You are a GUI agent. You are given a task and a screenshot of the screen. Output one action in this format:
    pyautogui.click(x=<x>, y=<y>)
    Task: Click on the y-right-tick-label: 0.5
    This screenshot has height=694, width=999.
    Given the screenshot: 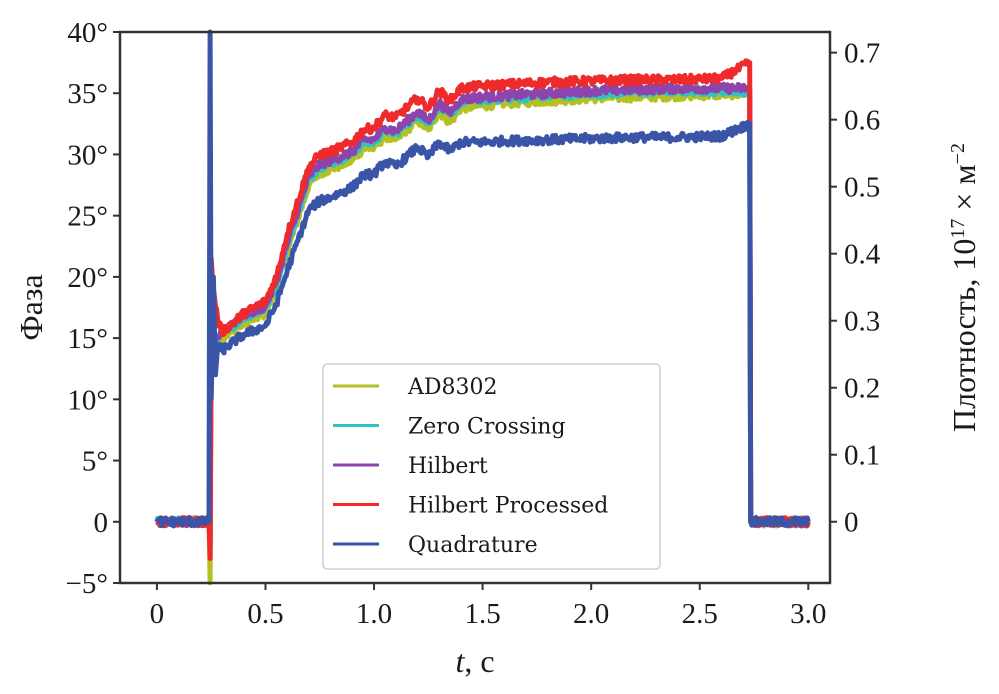 What is the action you would take?
    pyautogui.click(x=862, y=188)
    